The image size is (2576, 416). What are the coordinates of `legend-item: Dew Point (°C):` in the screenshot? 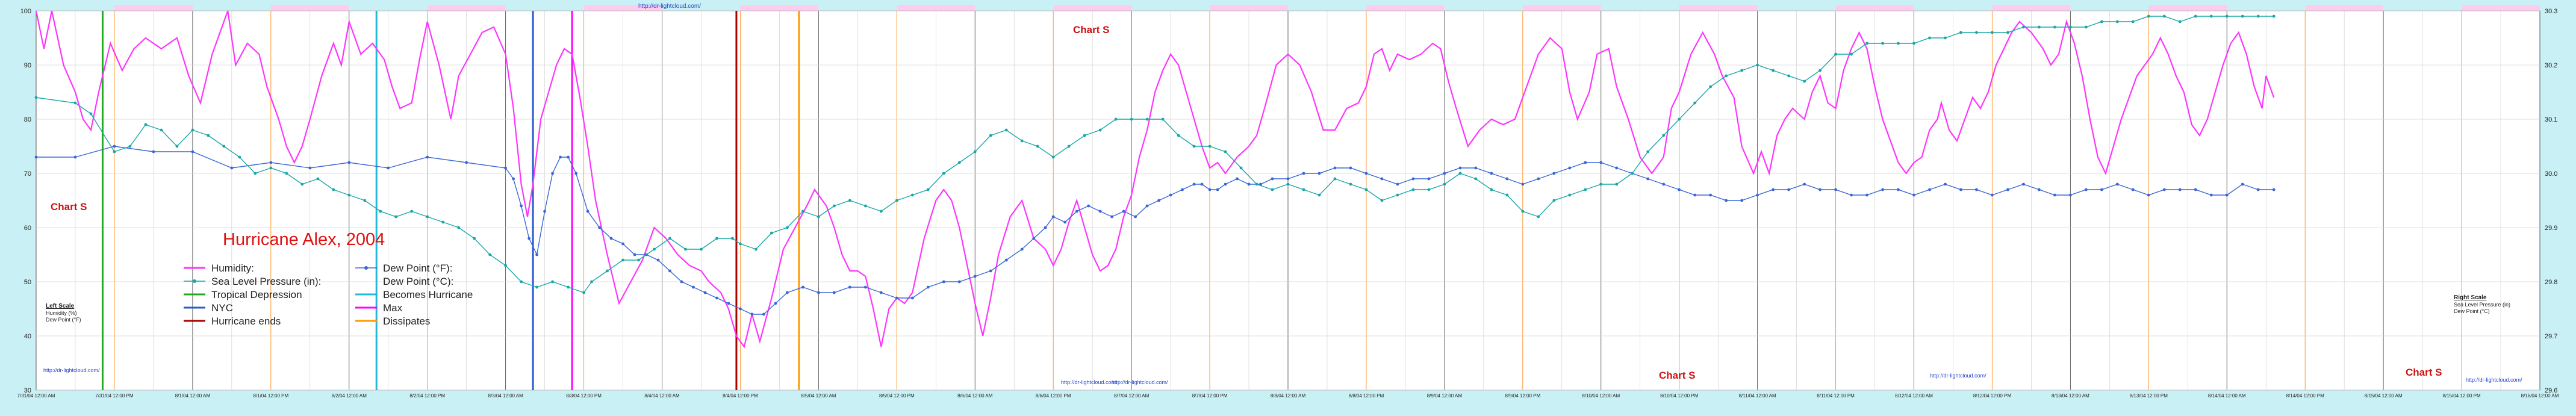 It's located at (418, 281).